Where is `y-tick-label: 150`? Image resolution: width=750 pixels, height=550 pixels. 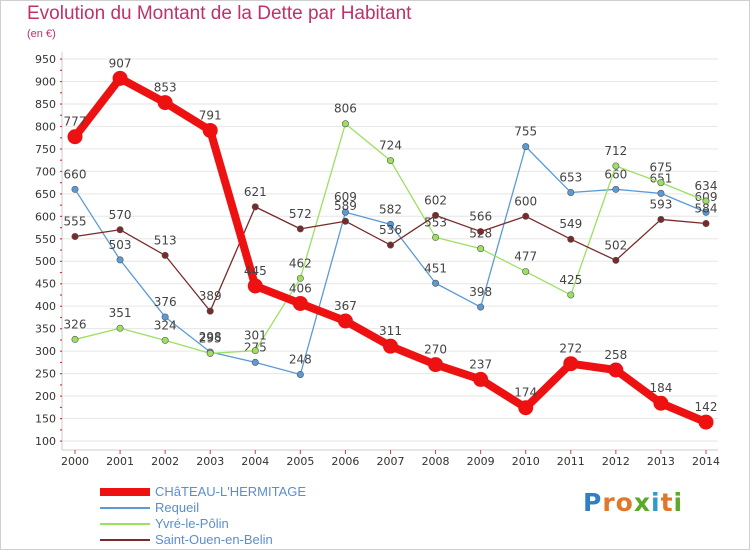
y-tick-label: 150 is located at coordinates (45, 419).